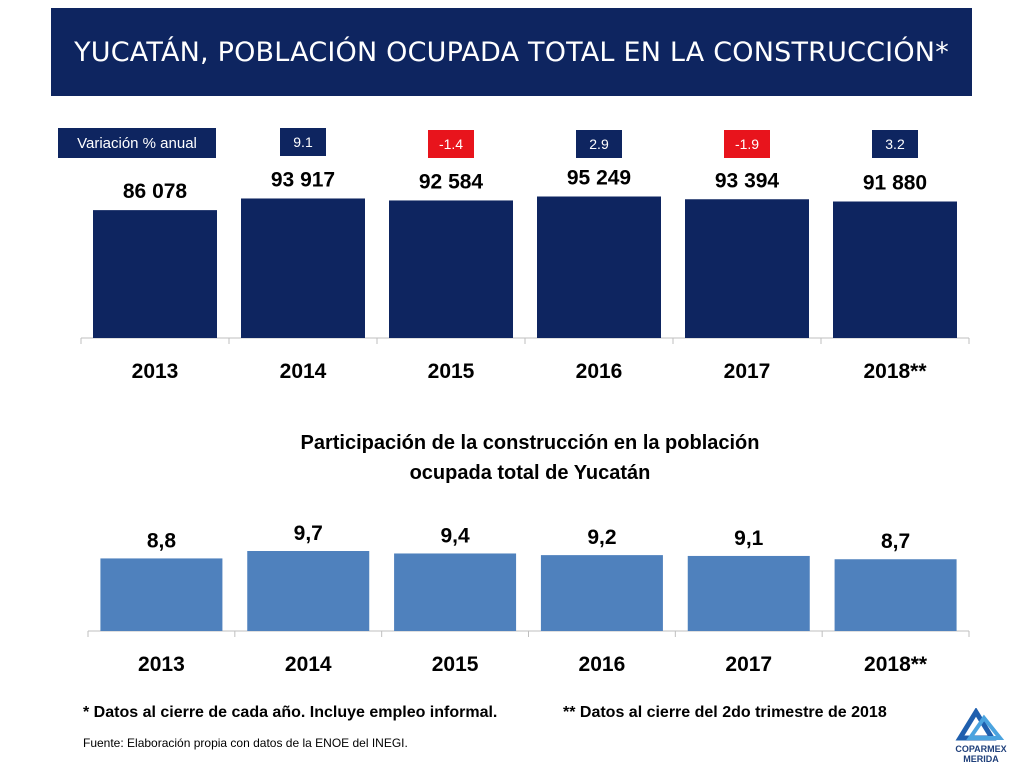 This screenshot has width=1024, height=768. I want to click on data-label: 93 917, so click(303, 179).